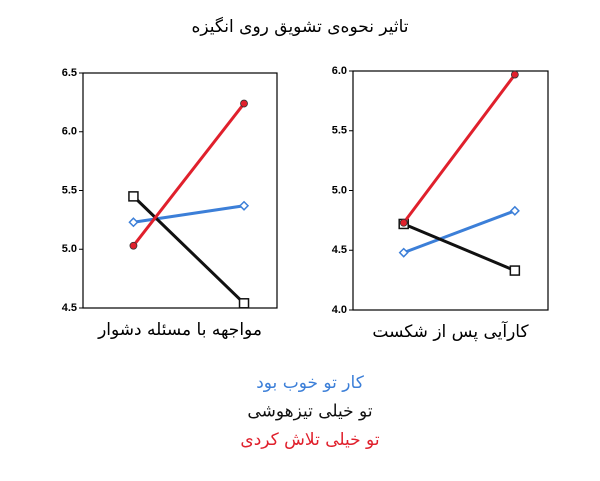  Describe the element at coordinates (299, 26) in the screenshot. I see `chart-title: تاثیر نحوه‌ی تشویق روی انگیزه` at that location.